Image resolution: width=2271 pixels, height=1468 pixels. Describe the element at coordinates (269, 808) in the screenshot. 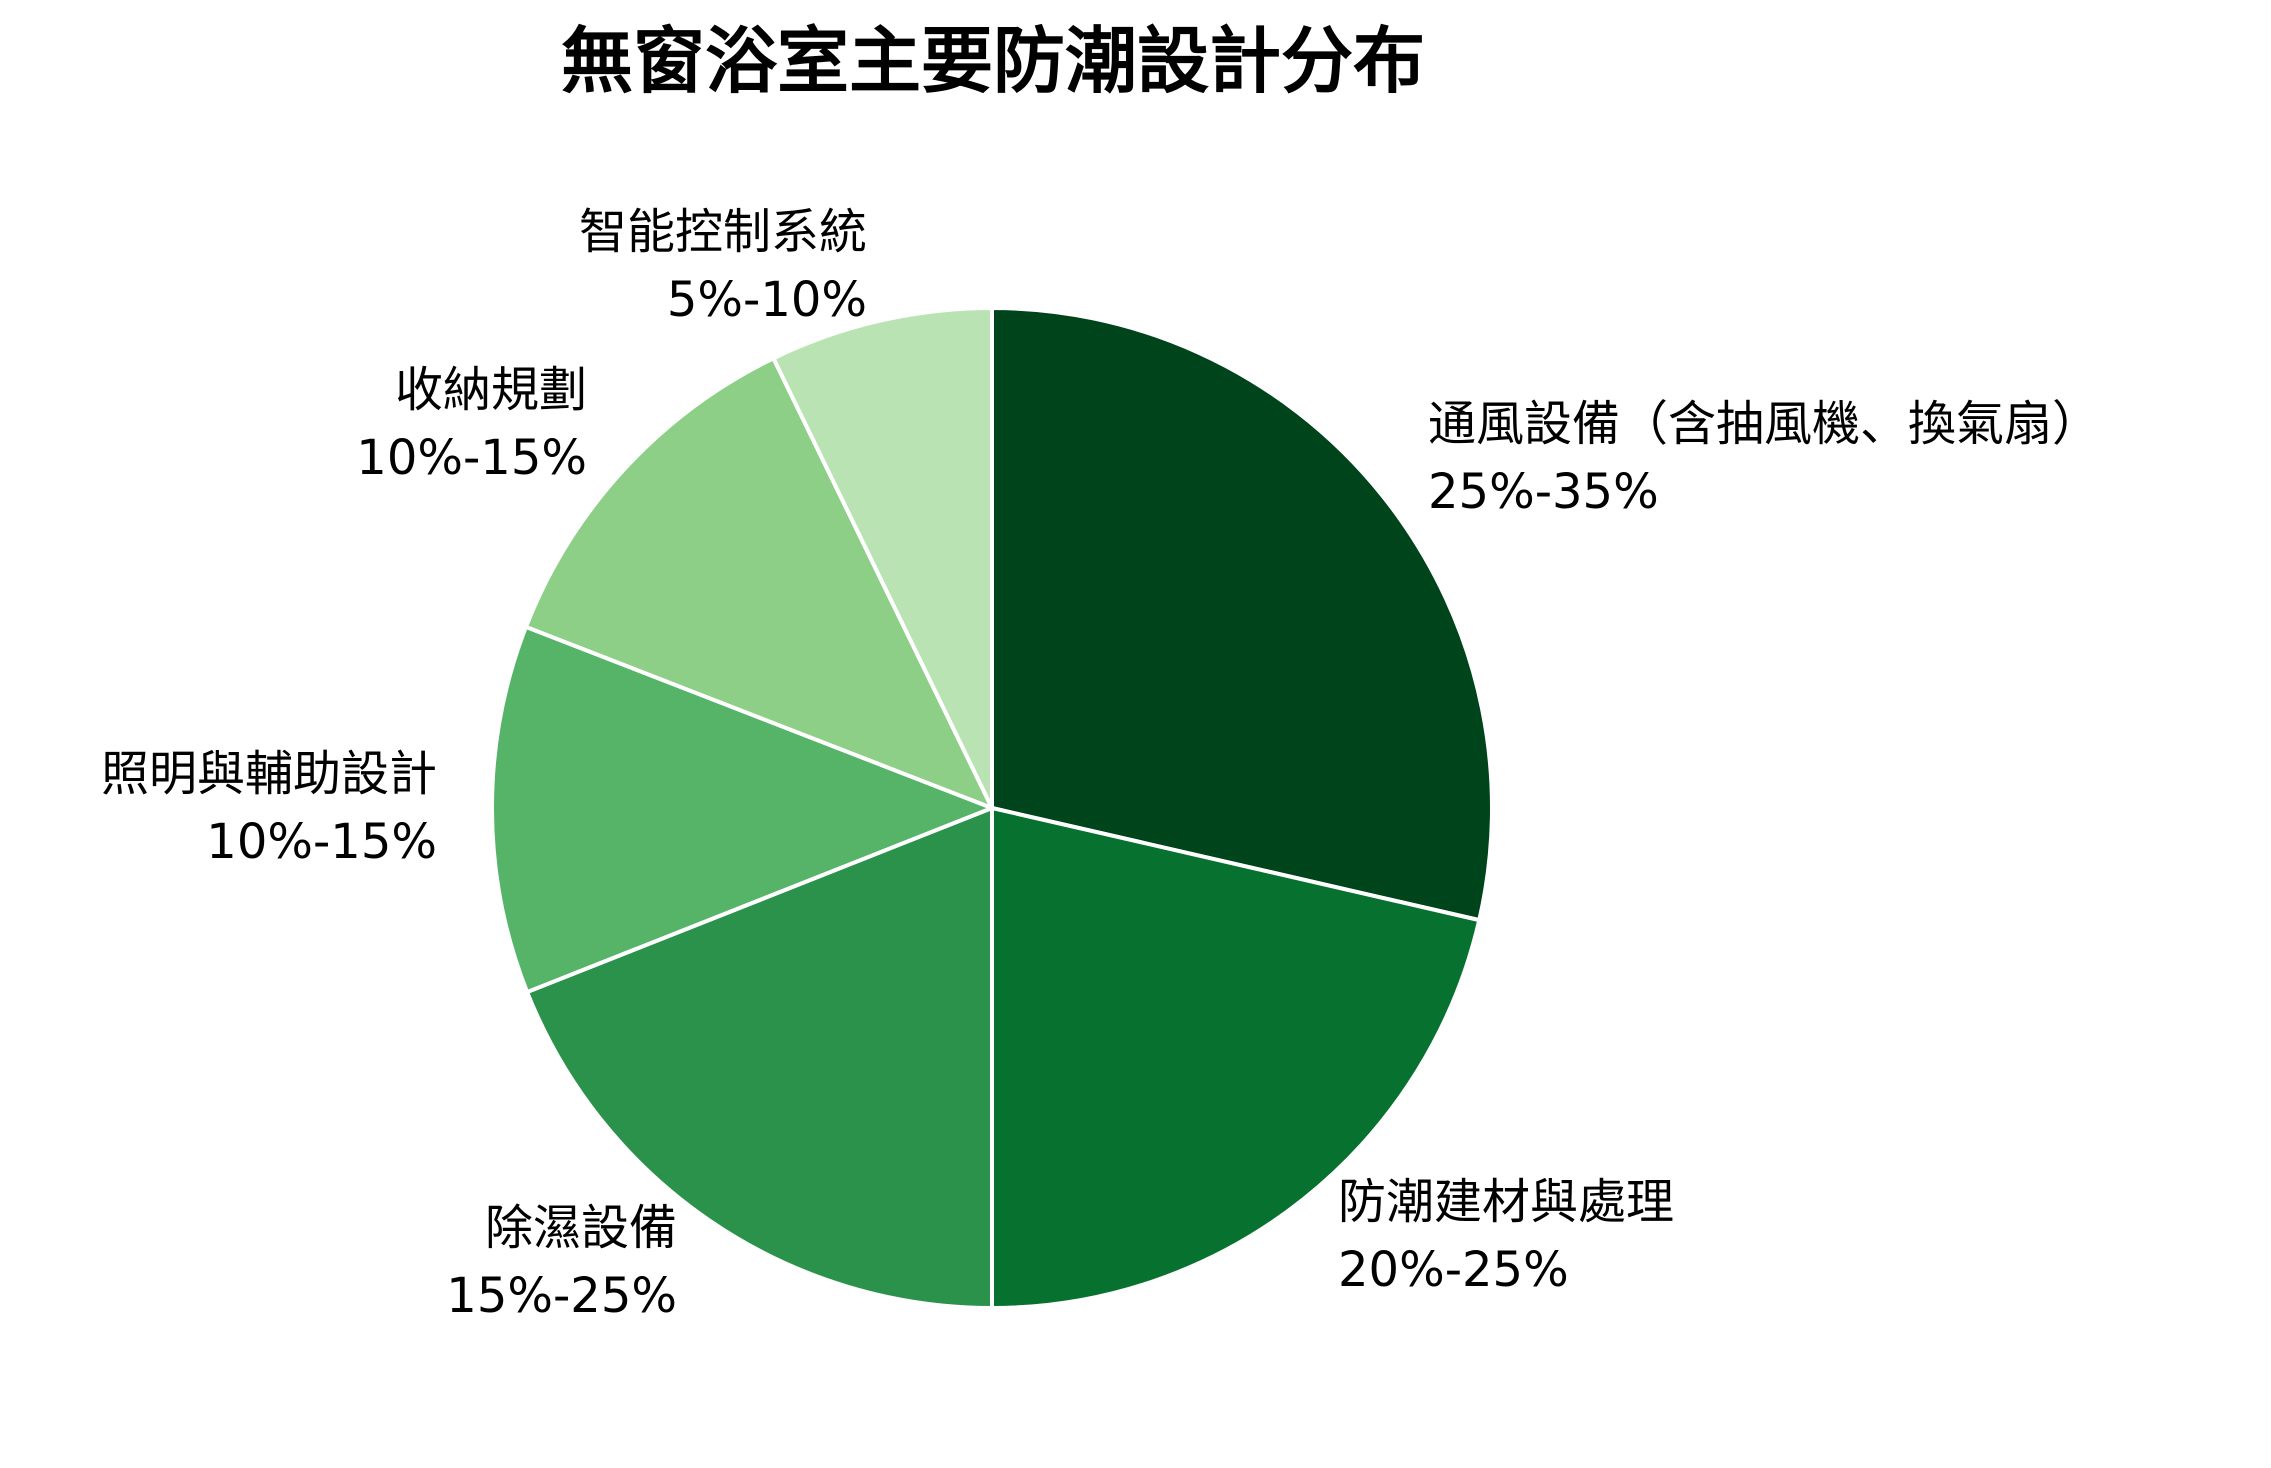

I see `slice-label-lighting: 照明與輔助設計 10%-15%` at that location.